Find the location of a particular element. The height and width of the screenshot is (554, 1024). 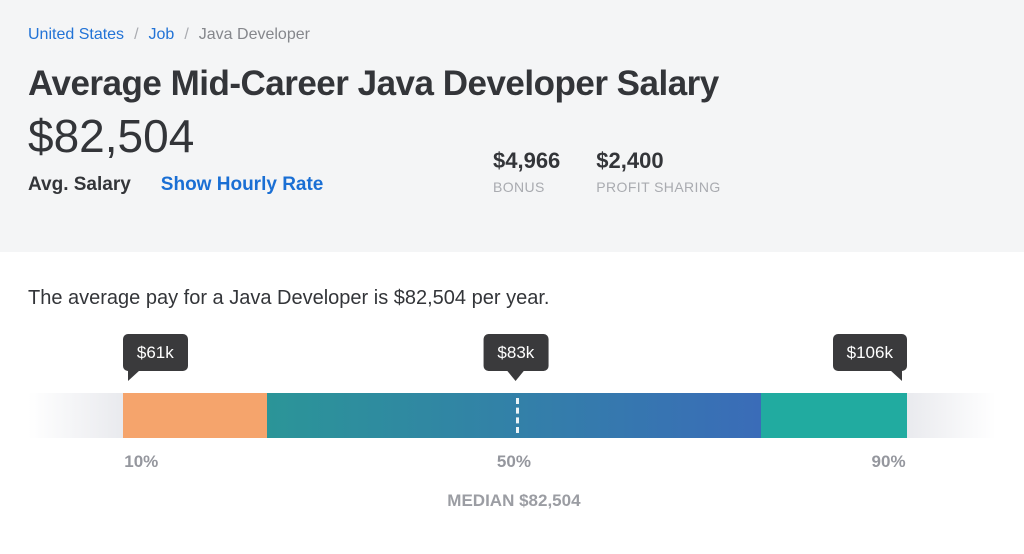

profit-sharing-value: $2,400 is located at coordinates (630, 161).